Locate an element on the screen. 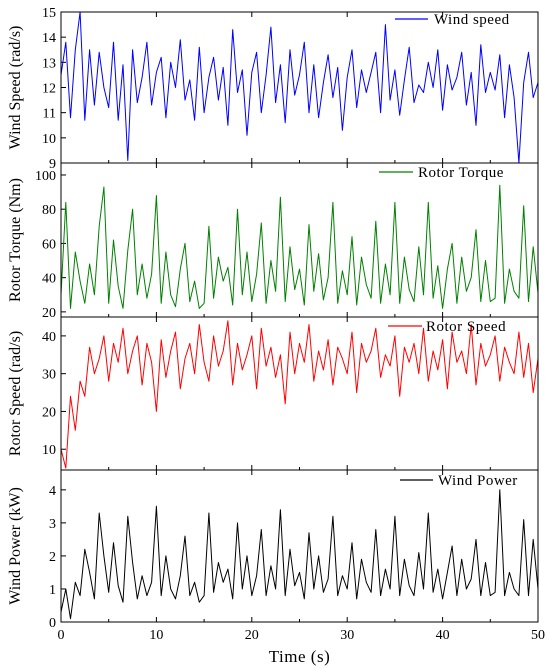 This screenshot has width=550, height=668. legend-3: Rotor Speed is located at coordinates (447, 327).